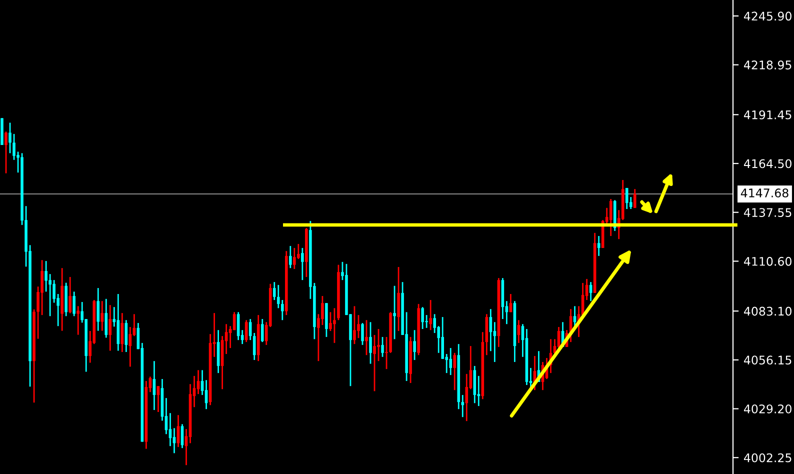 The width and height of the screenshot is (794, 474). I want to click on y-tick-label: 4029.20, so click(768, 409).